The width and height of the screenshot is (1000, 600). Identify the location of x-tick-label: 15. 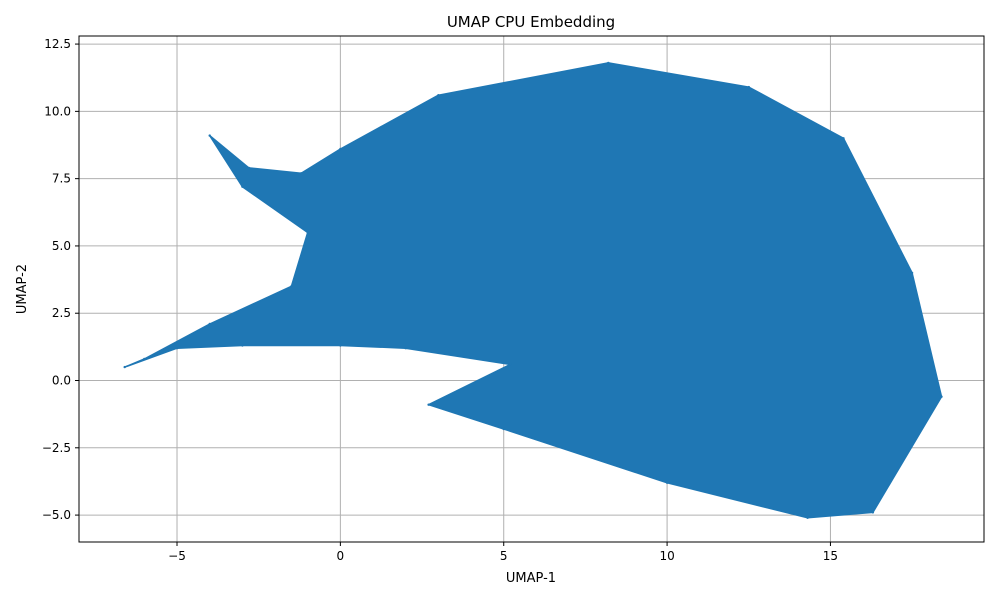
(830, 556).